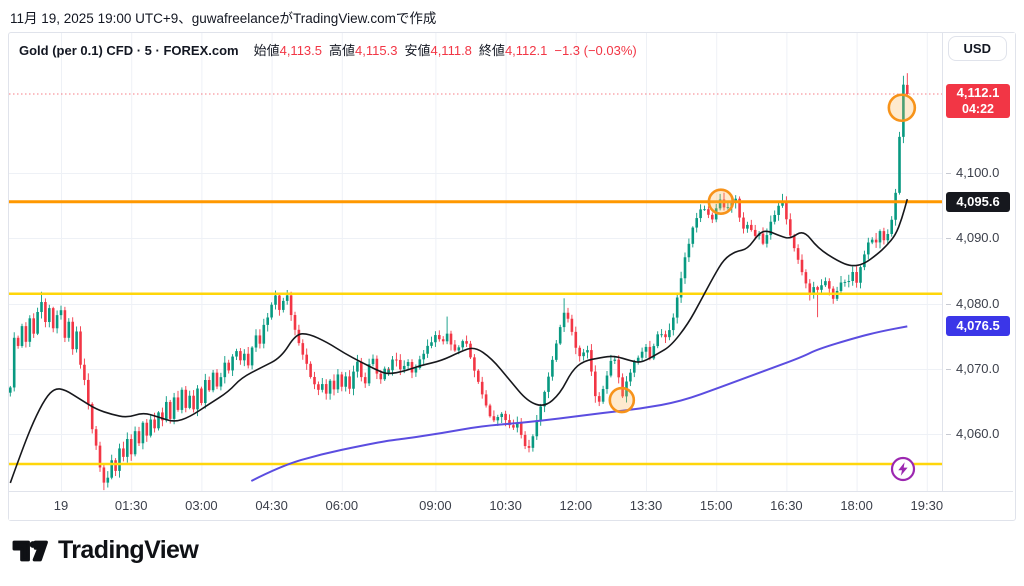  I want to click on time-axis-label: 06:00, so click(342, 505).